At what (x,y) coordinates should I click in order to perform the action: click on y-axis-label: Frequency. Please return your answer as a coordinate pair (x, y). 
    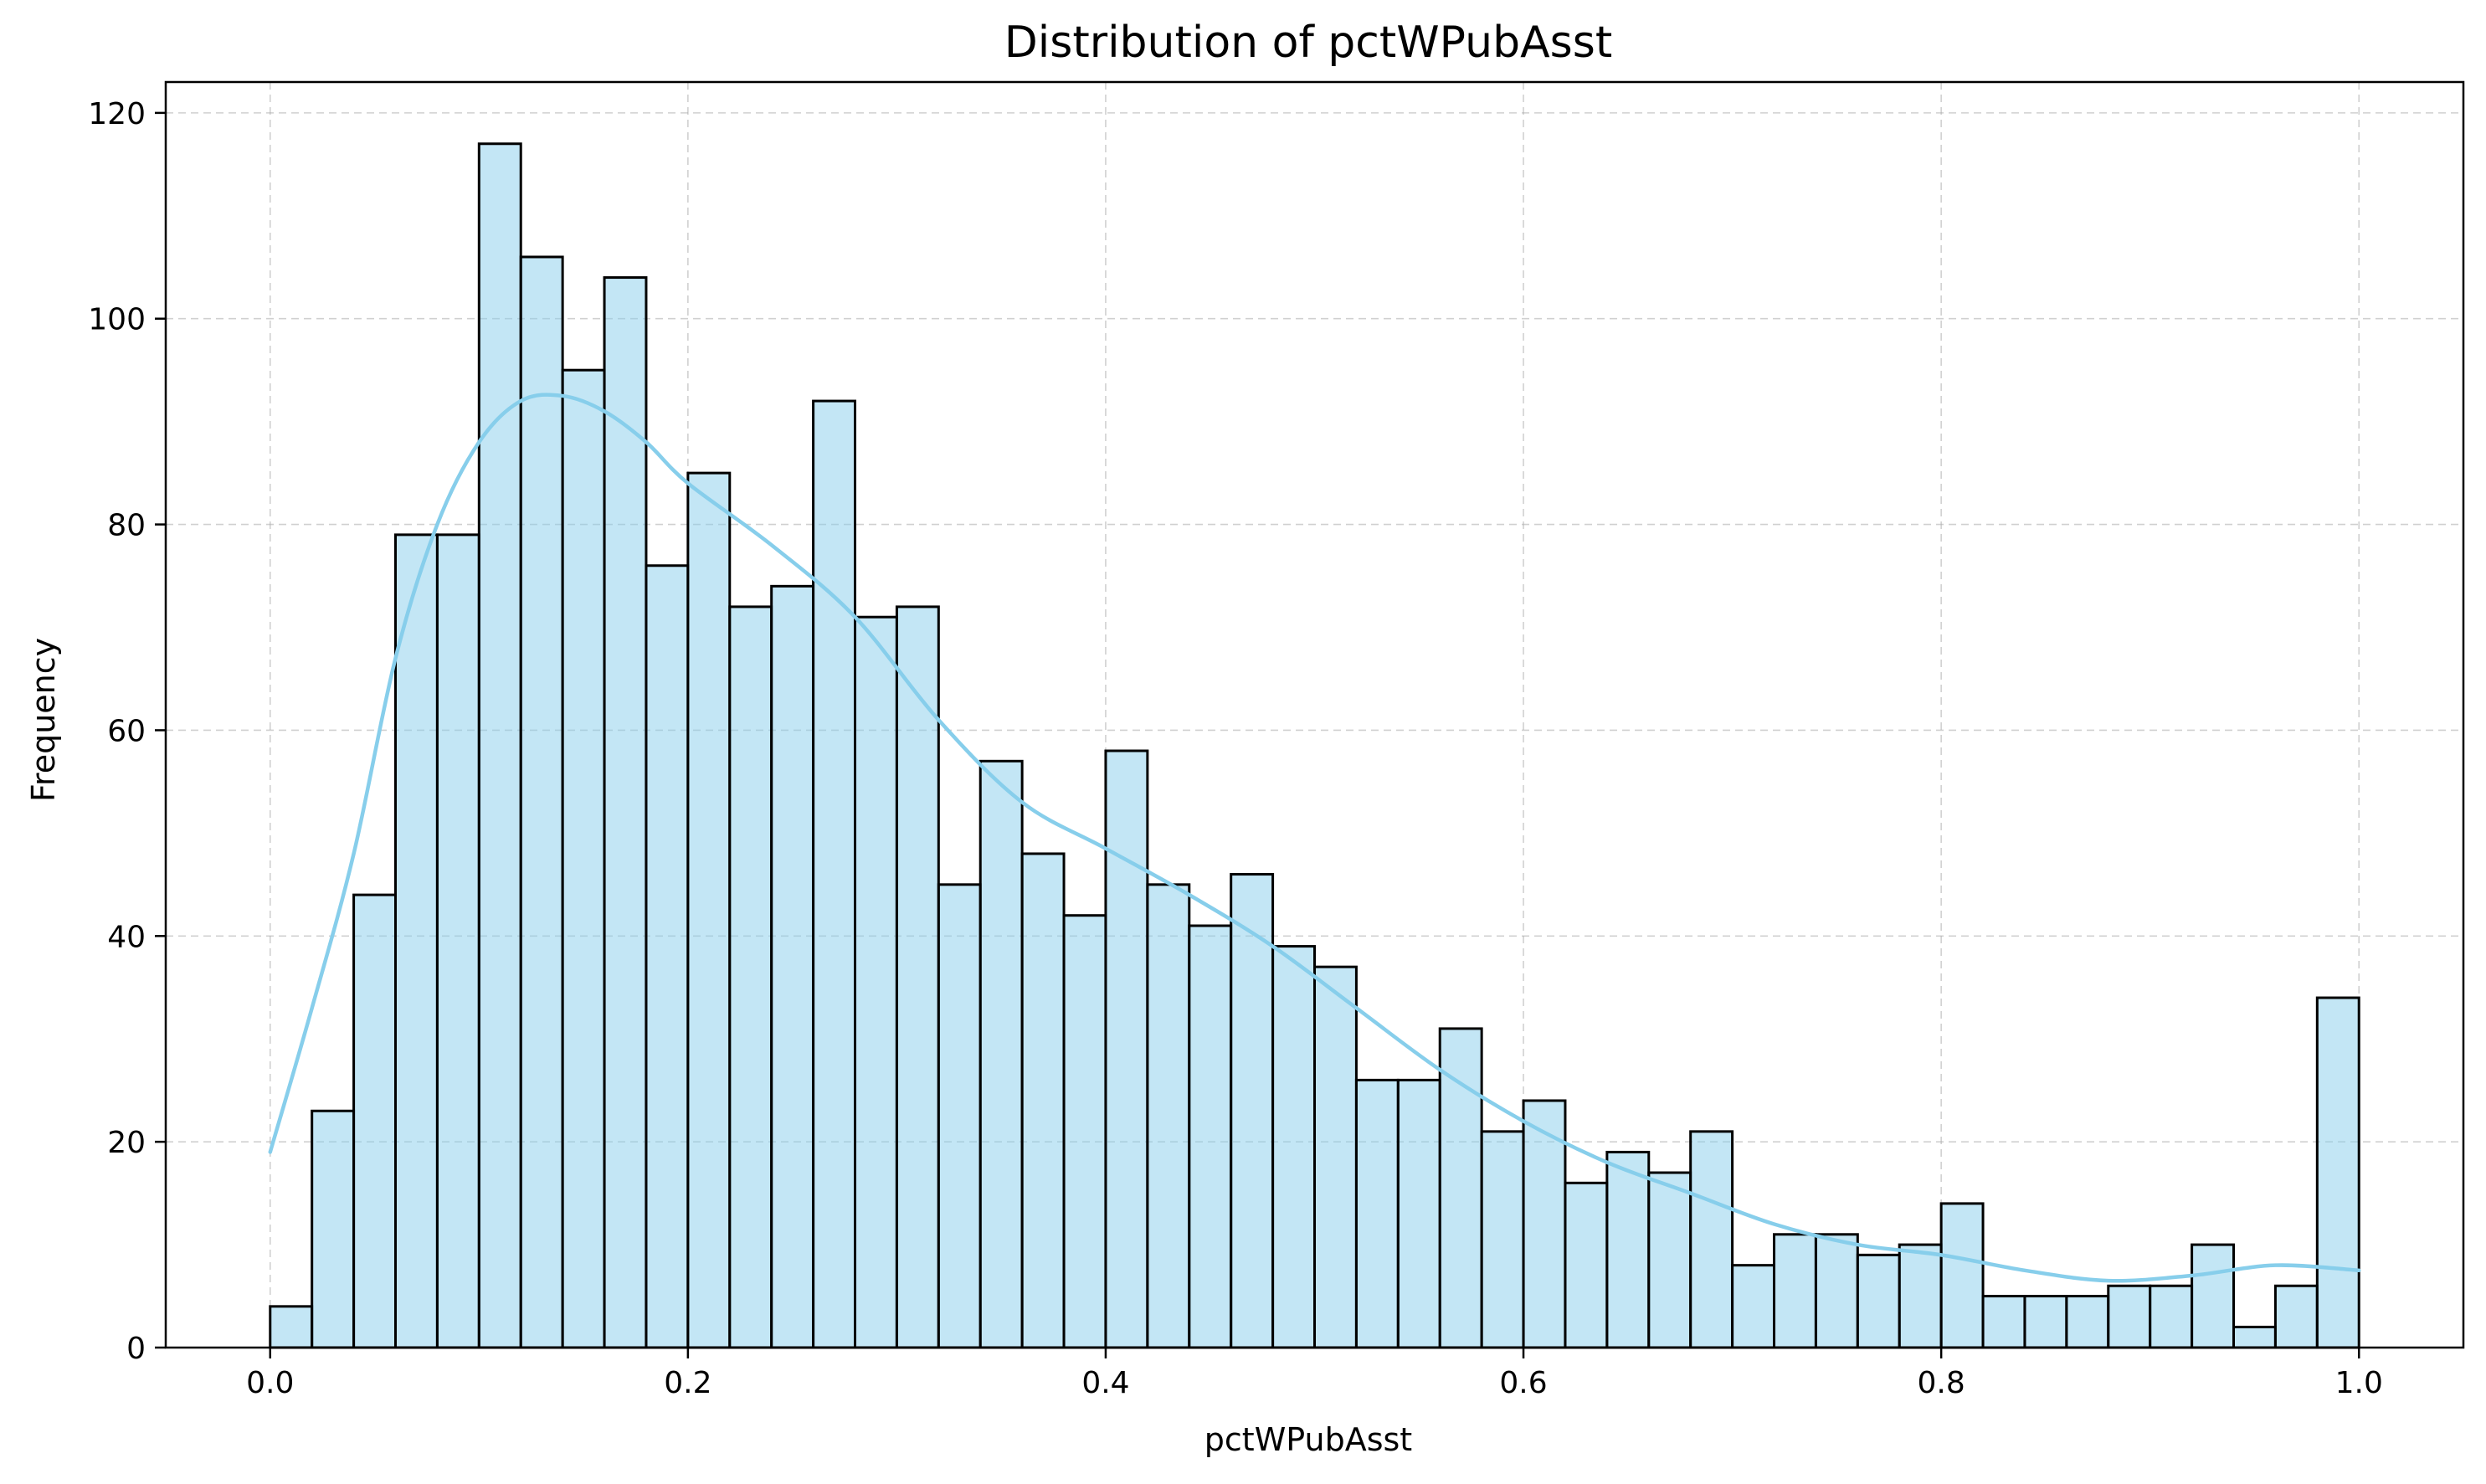
    Looking at the image, I should click on (43, 720).